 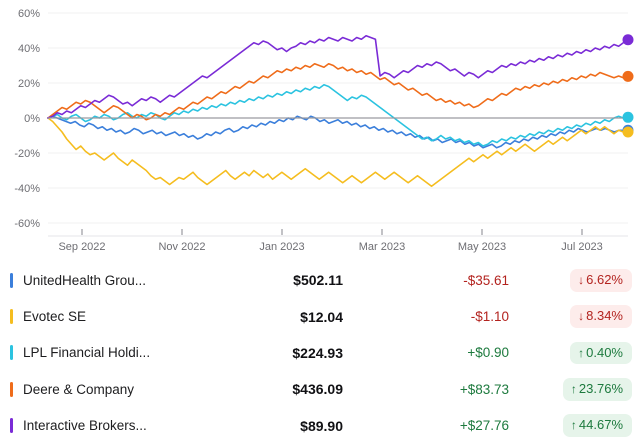 I want to click on x-axis-tick-label: Jul 2023, so click(x=582, y=247).